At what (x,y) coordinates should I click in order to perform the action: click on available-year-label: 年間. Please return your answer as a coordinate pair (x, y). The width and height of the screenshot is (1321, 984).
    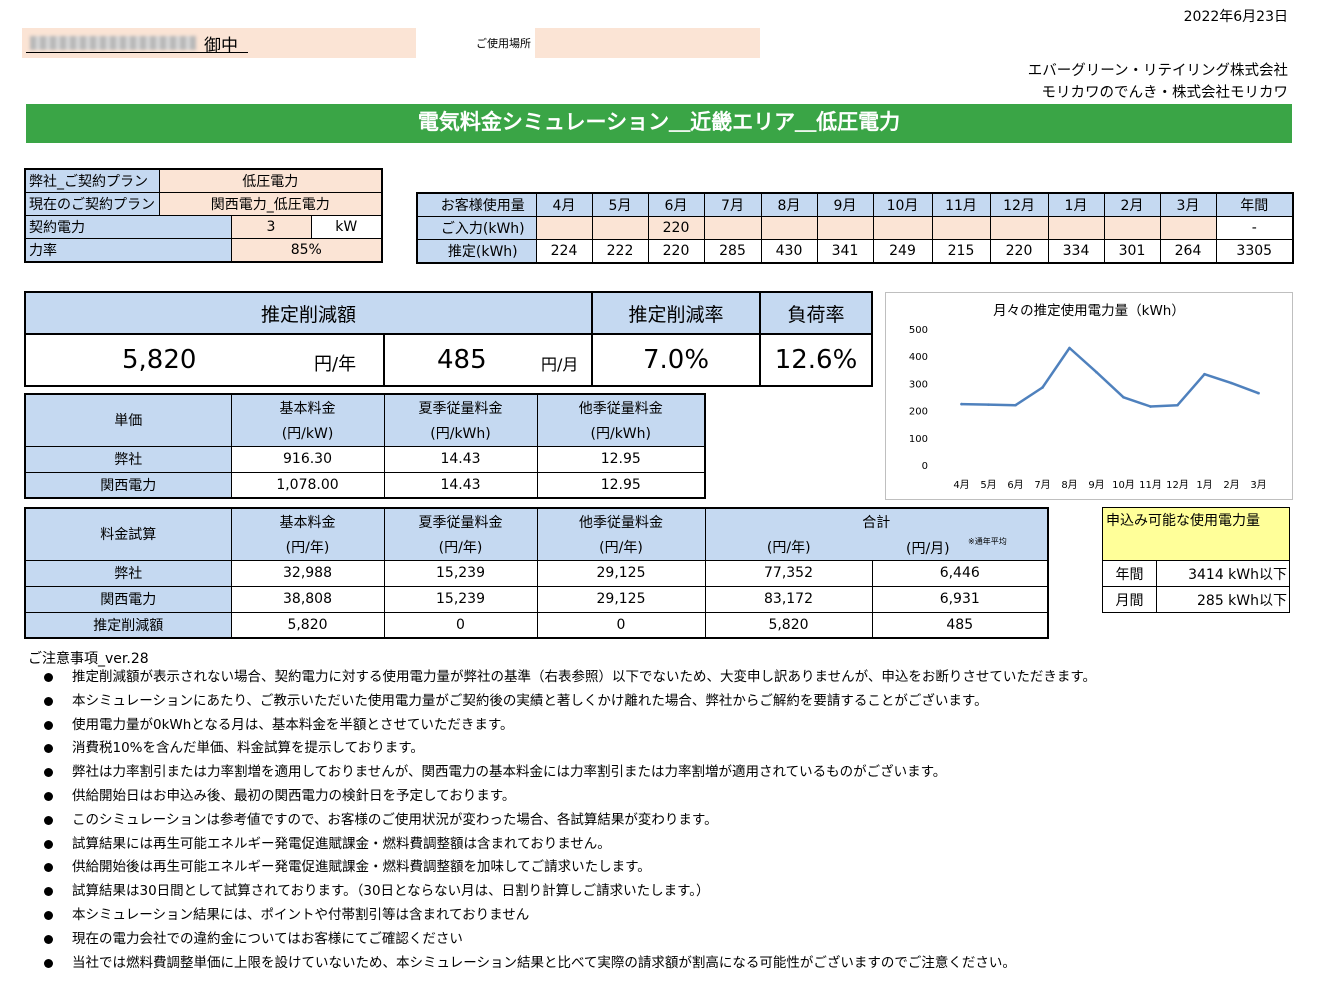
    Looking at the image, I should click on (1129, 573).